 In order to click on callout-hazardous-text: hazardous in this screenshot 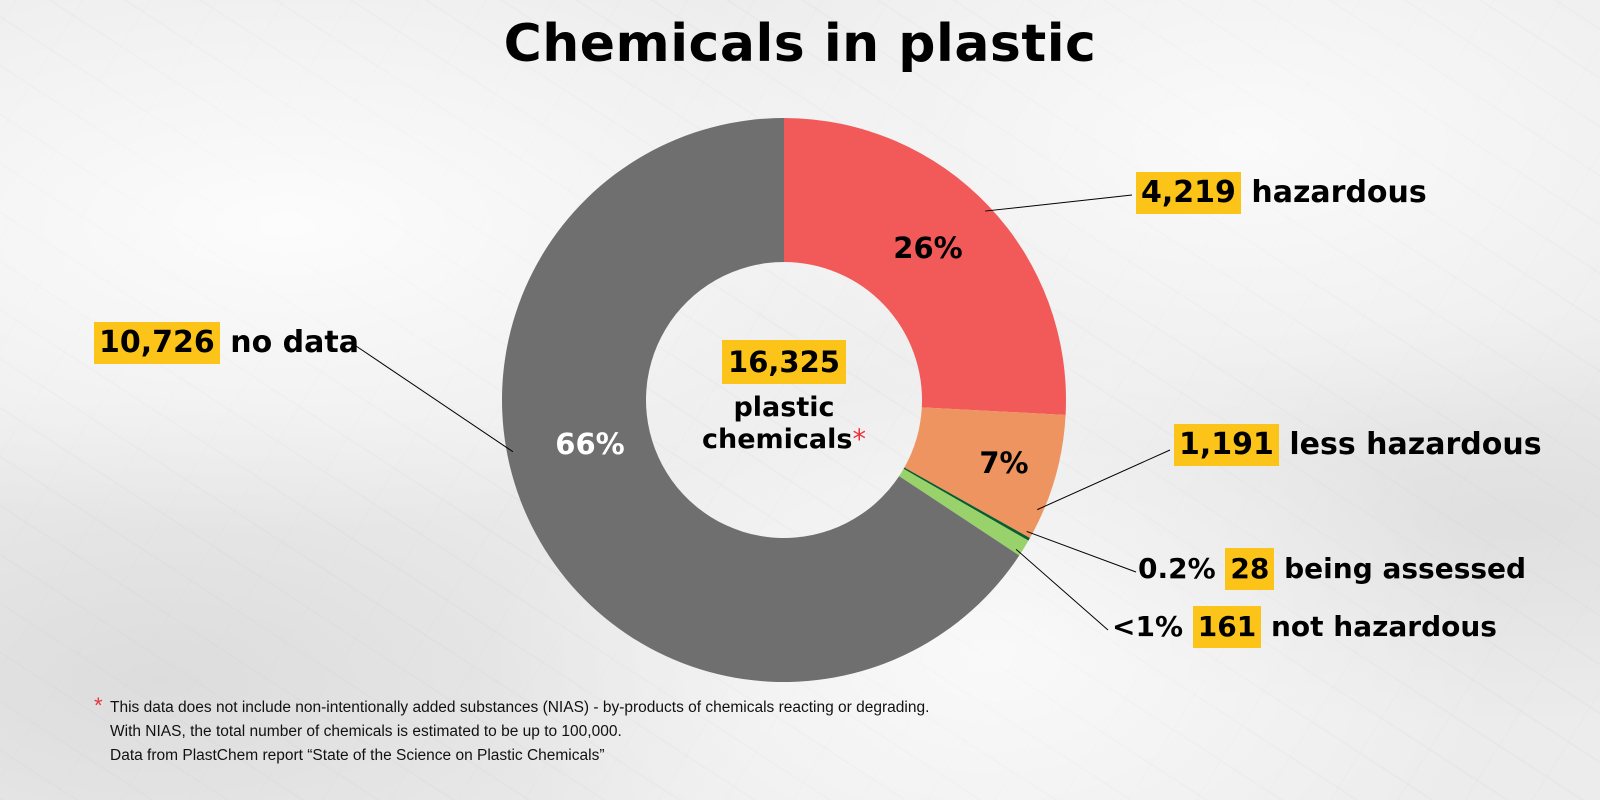, I will do `click(1339, 192)`.